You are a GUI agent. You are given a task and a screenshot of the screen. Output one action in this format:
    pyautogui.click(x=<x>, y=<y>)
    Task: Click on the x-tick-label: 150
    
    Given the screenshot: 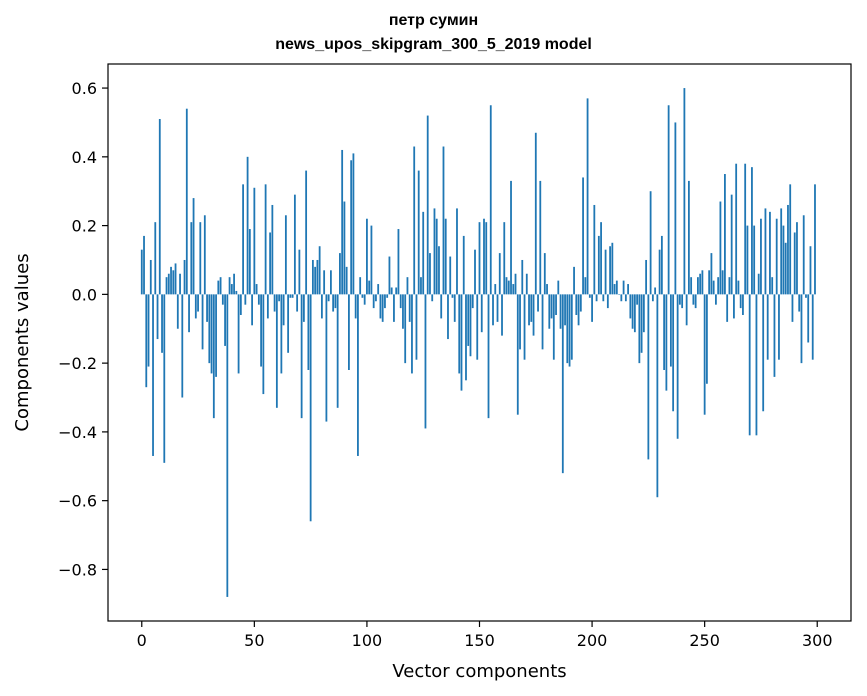 What is the action you would take?
    pyautogui.click(x=479, y=640)
    